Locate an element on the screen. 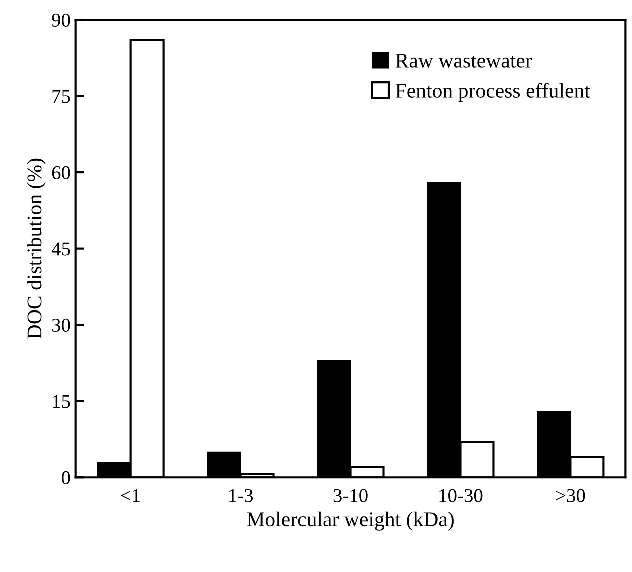 Image resolution: width=632 pixels, height=572 pixels. x-tick-label: <1 is located at coordinates (130, 495).